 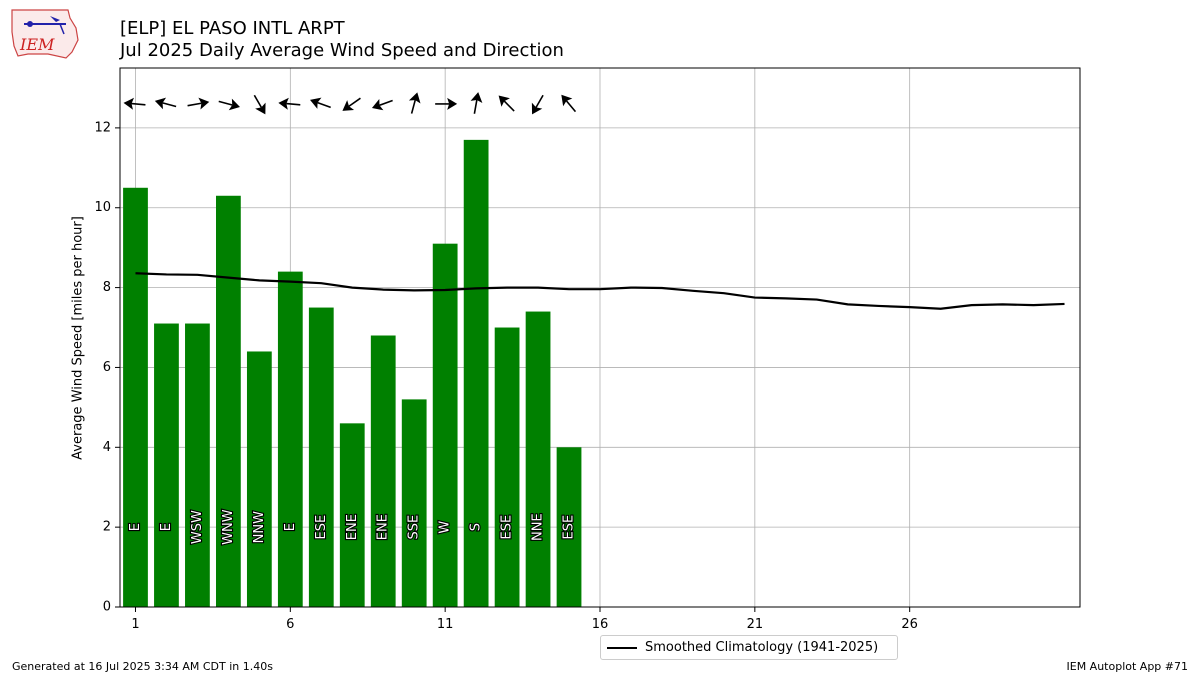 I want to click on logo-text: IEM, so click(x=37, y=44).